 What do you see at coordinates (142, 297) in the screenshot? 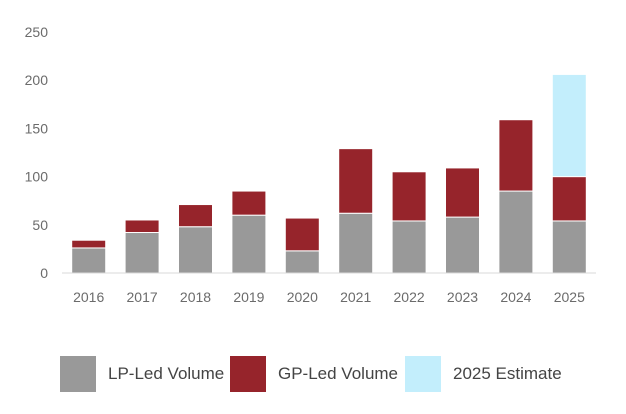
I see `x-tick-label: 2017` at bounding box center [142, 297].